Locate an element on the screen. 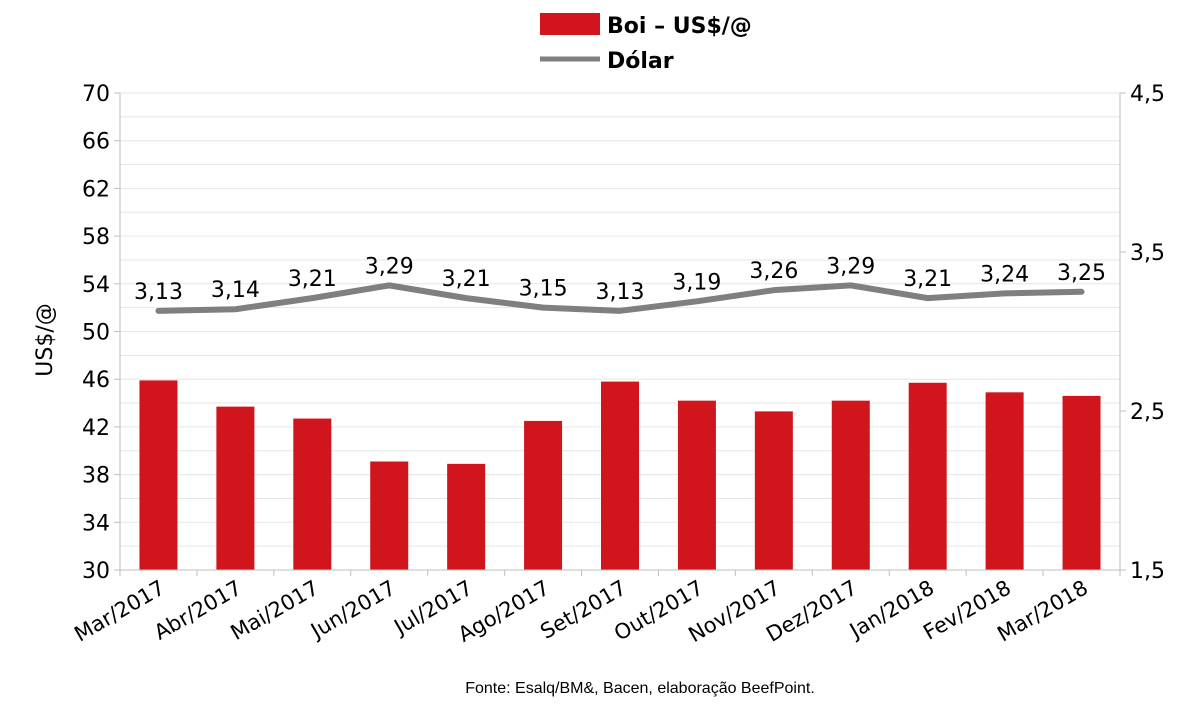 The height and width of the screenshot is (705, 1193). y-axis-title: US$/@ is located at coordinates (45, 339).